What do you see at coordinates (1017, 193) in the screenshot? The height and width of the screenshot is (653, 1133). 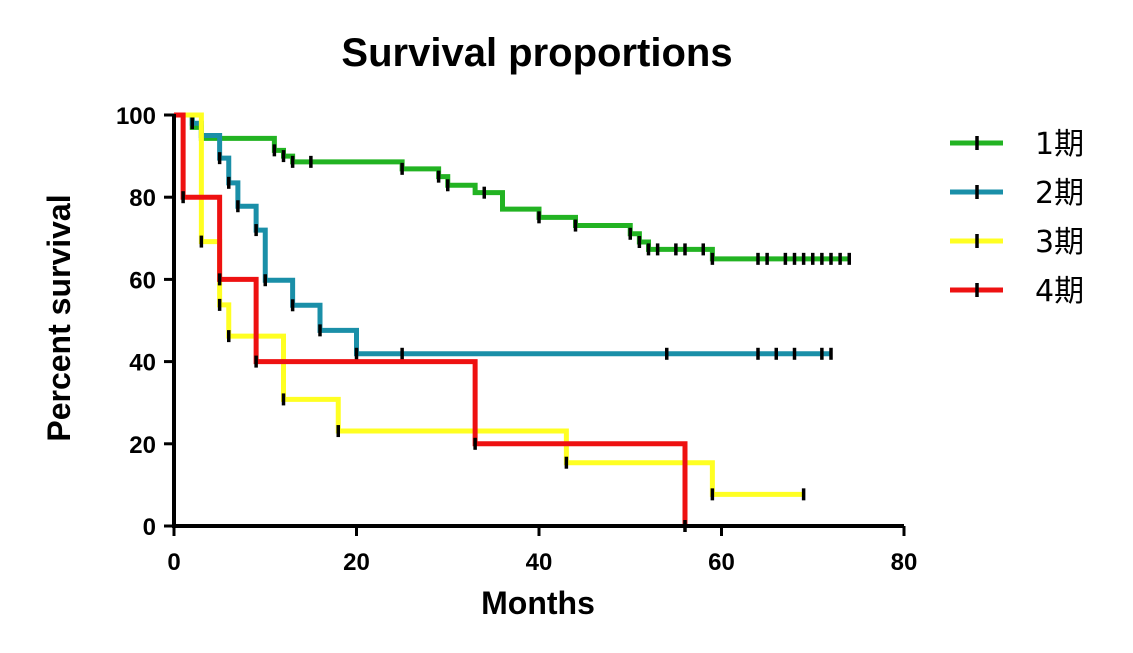 I see `legend-item-2: 2期` at bounding box center [1017, 193].